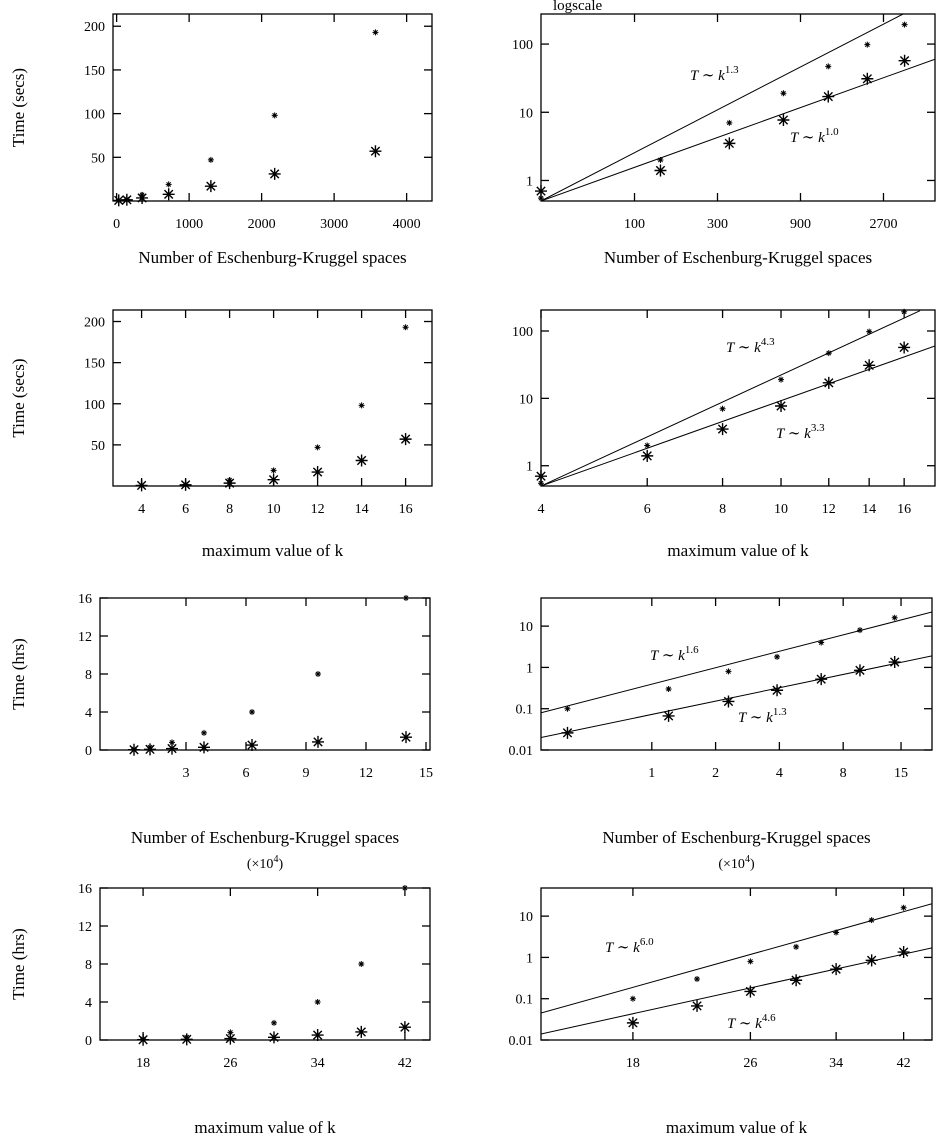  Describe the element at coordinates (88, 965) in the screenshot. I see `y-tick-label: 8` at that location.